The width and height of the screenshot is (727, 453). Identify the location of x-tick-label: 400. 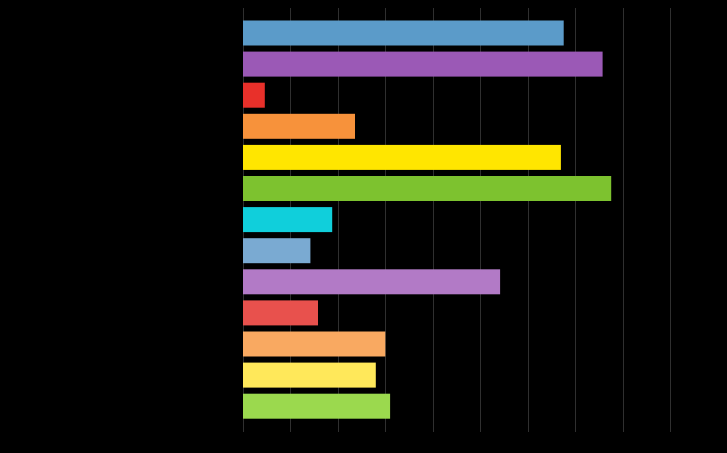
(623, 443).